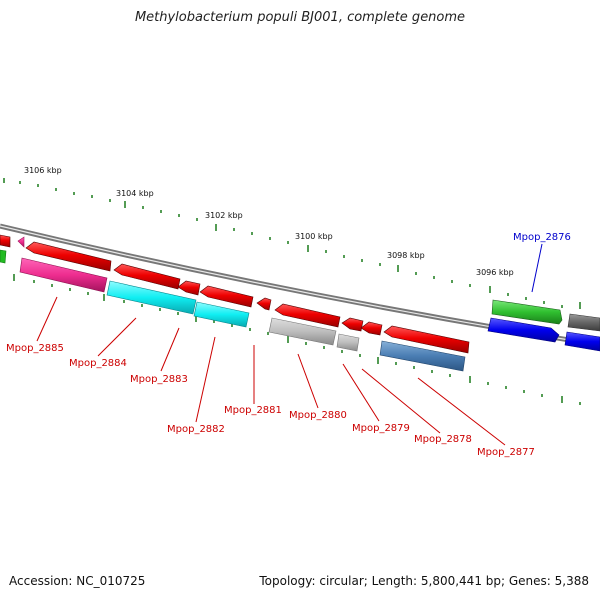  I want to click on gene-label: Mpop_2881, so click(253, 410).